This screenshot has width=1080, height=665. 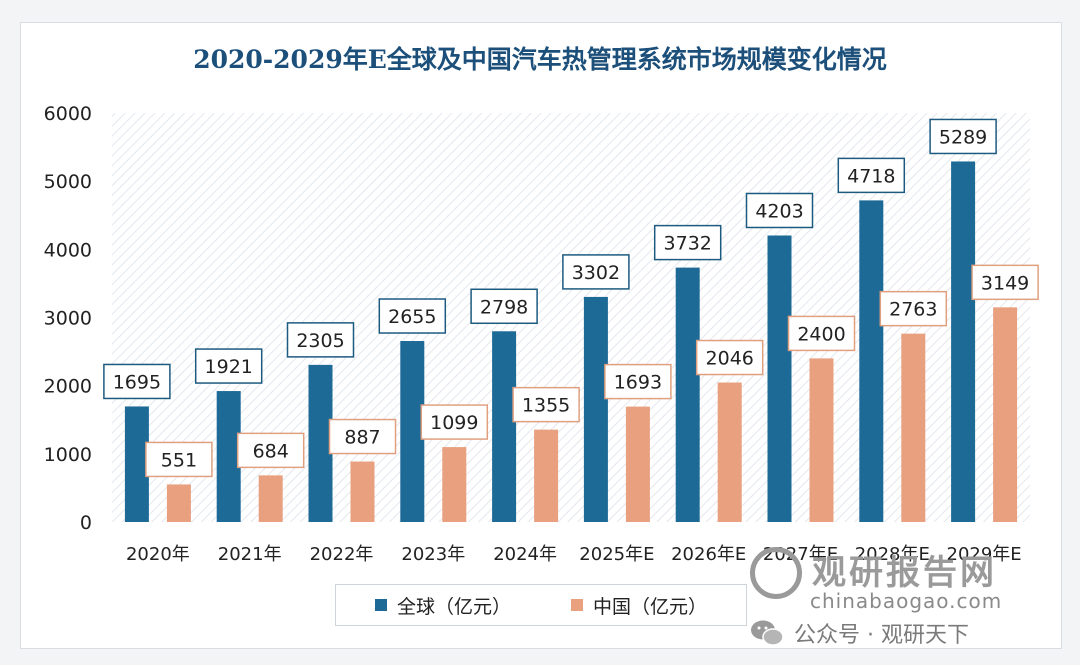 I want to click on data-label-text: 3149, so click(x=1005, y=283).